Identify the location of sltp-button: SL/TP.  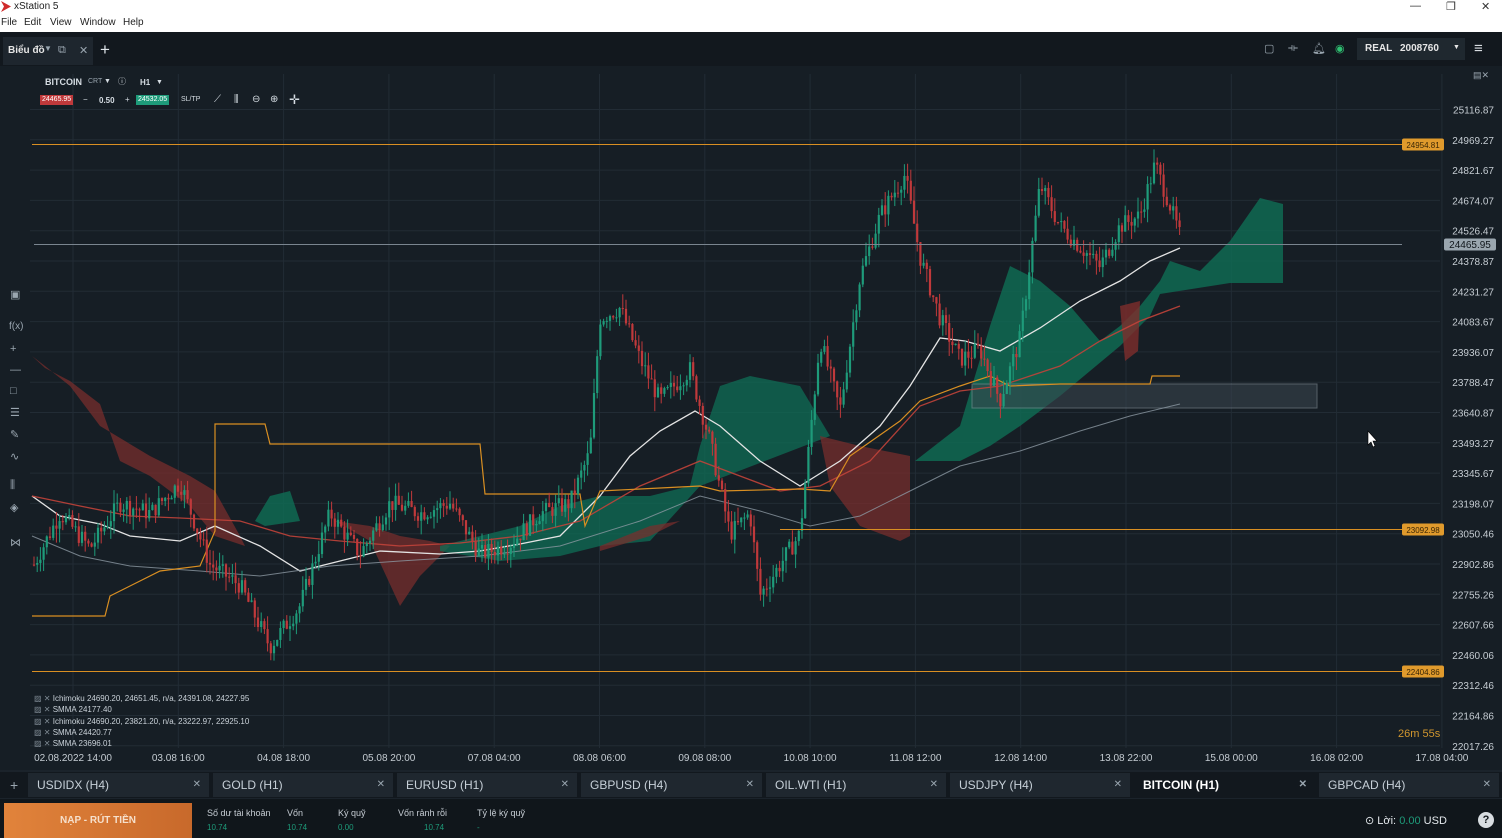
(191, 99).